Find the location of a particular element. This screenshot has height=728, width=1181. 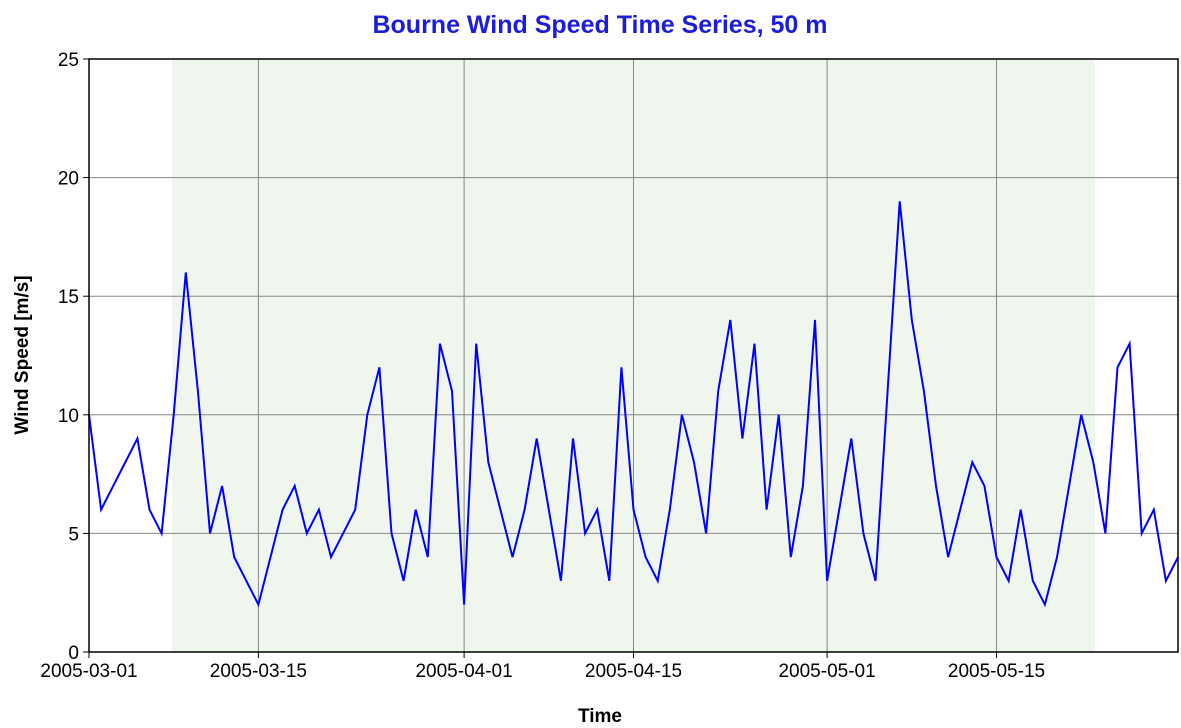

y-tick-label: 0 is located at coordinates (73, 653).